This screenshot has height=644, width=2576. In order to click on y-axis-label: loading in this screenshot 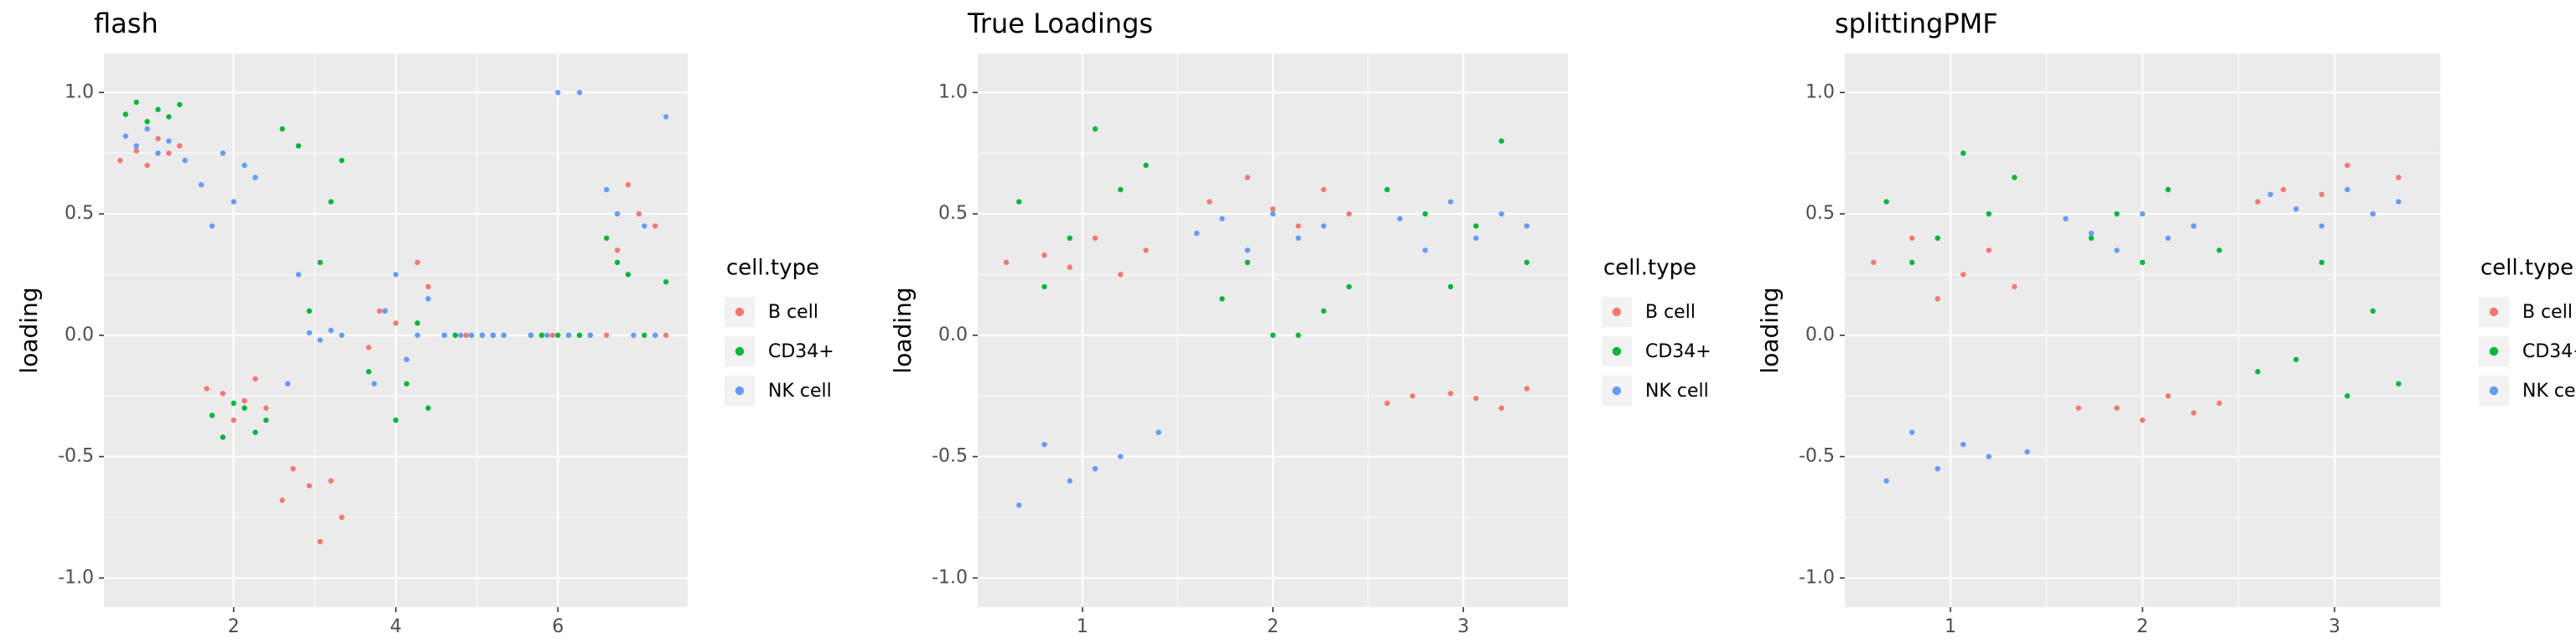, I will do `click(1770, 330)`.